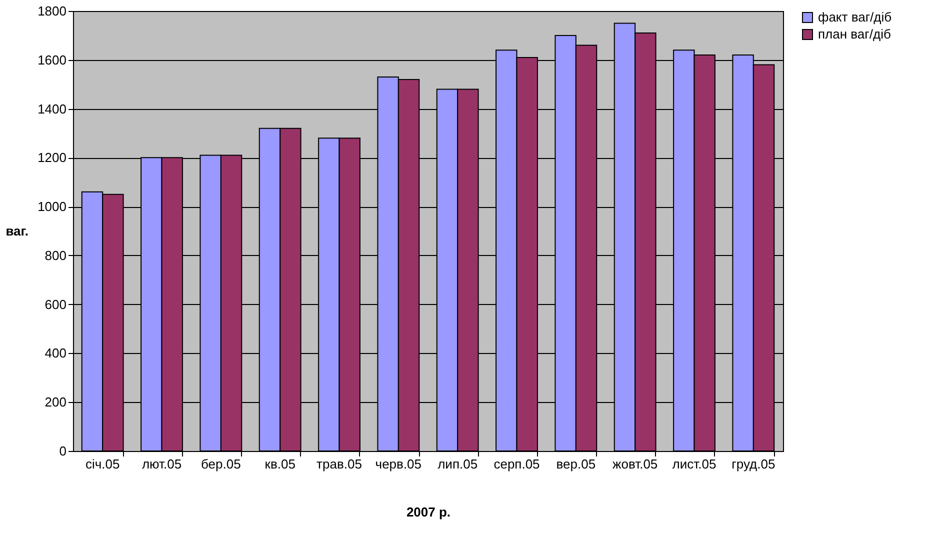 This screenshot has height=541, width=948. Describe the element at coordinates (398, 464) in the screenshot. I see `x-tick-label: черв.05` at that location.